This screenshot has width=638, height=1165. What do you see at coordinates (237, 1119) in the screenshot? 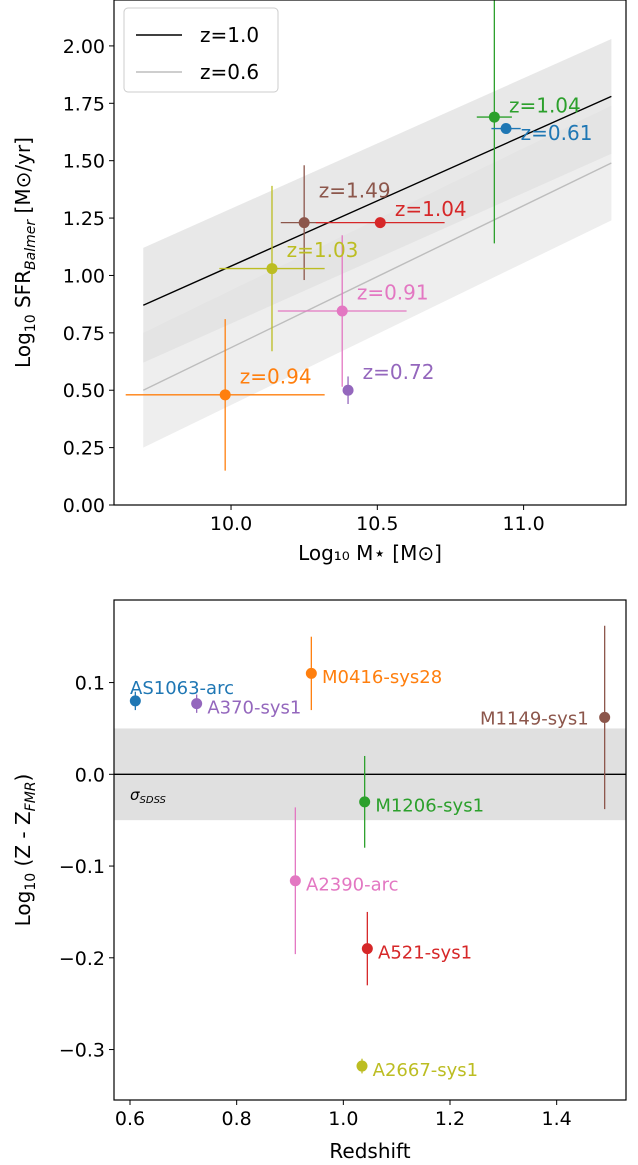
I see `bottom-xtick-label: 0.8` at bounding box center [237, 1119].